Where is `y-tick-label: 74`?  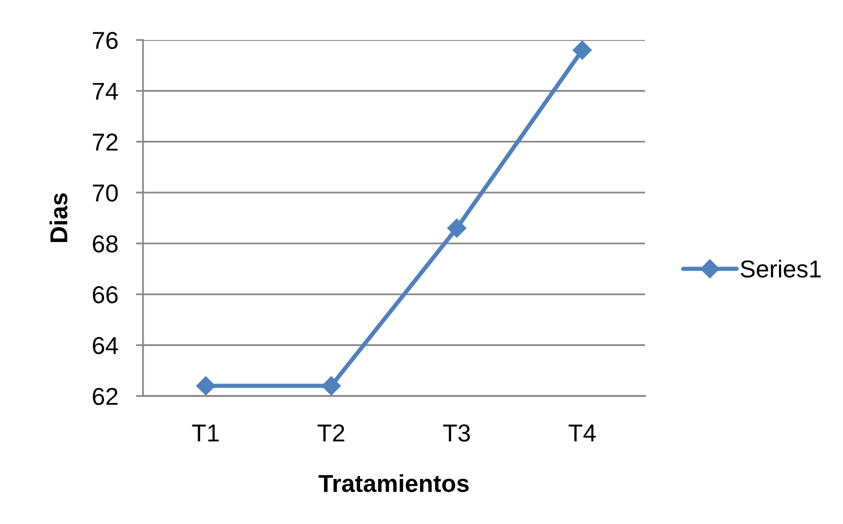
y-tick-label: 74 is located at coordinates (105, 91).